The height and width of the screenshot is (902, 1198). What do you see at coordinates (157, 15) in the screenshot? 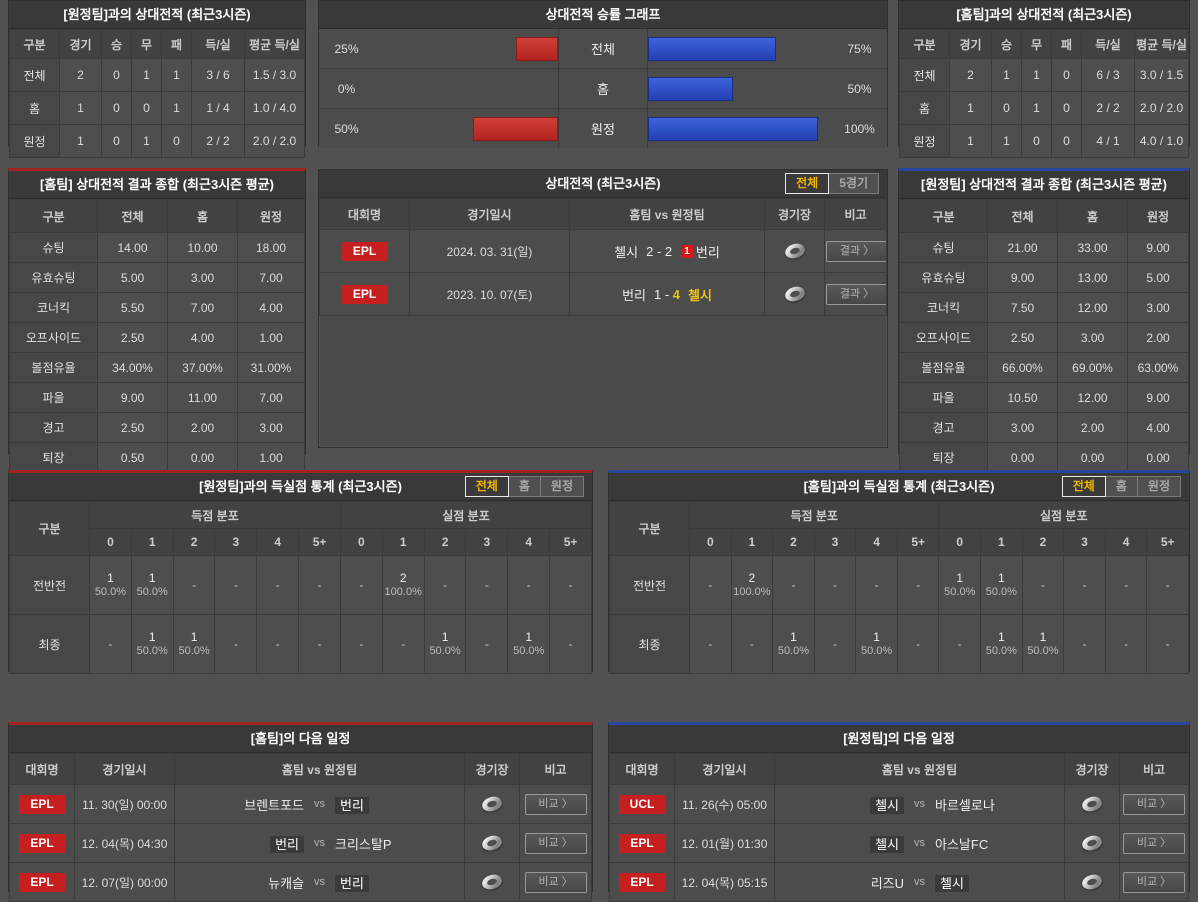
I see `panel-title: [원정팀]과의 상대전적 (최근3시즌)` at bounding box center [157, 15].